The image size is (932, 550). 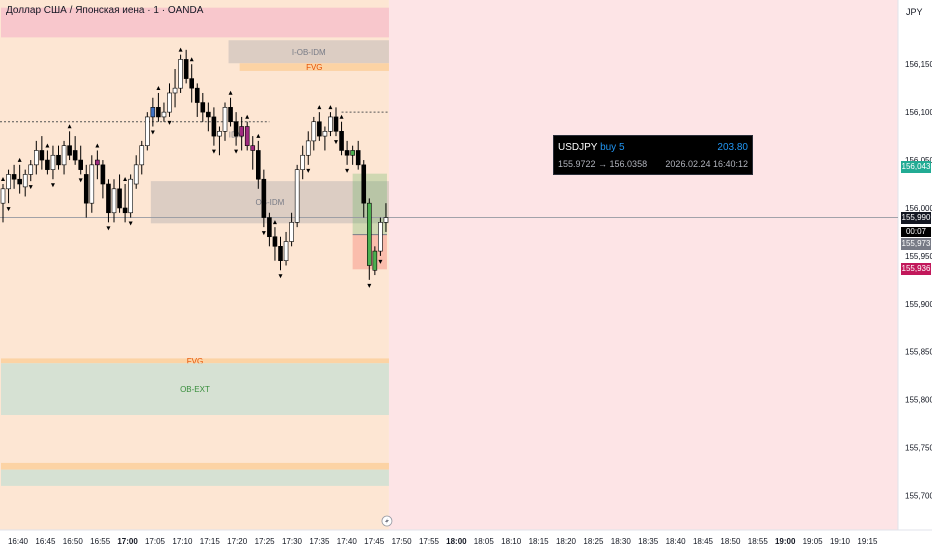 I want to click on x-tick-label: 17:50, so click(x=402, y=541).